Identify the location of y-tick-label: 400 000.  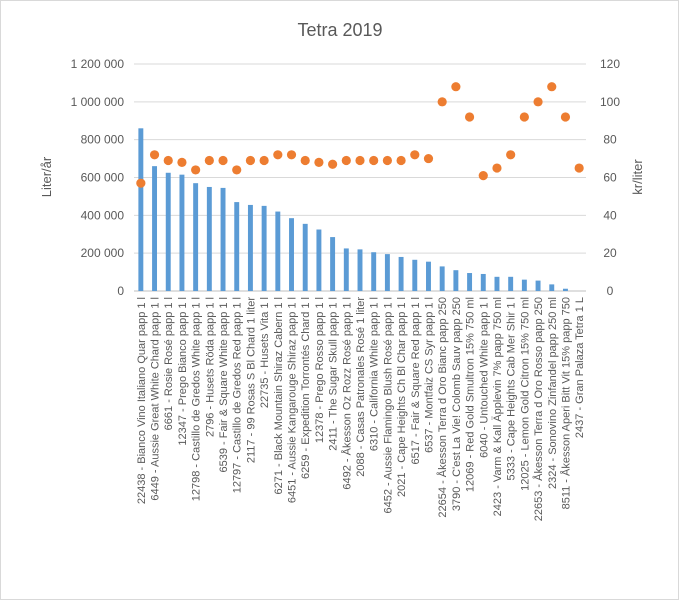
(103, 215).